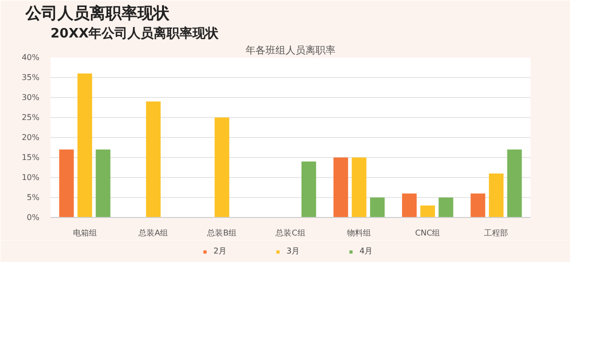 The width and height of the screenshot is (600, 338). I want to click on y-tick-label: 10%, so click(31, 177).